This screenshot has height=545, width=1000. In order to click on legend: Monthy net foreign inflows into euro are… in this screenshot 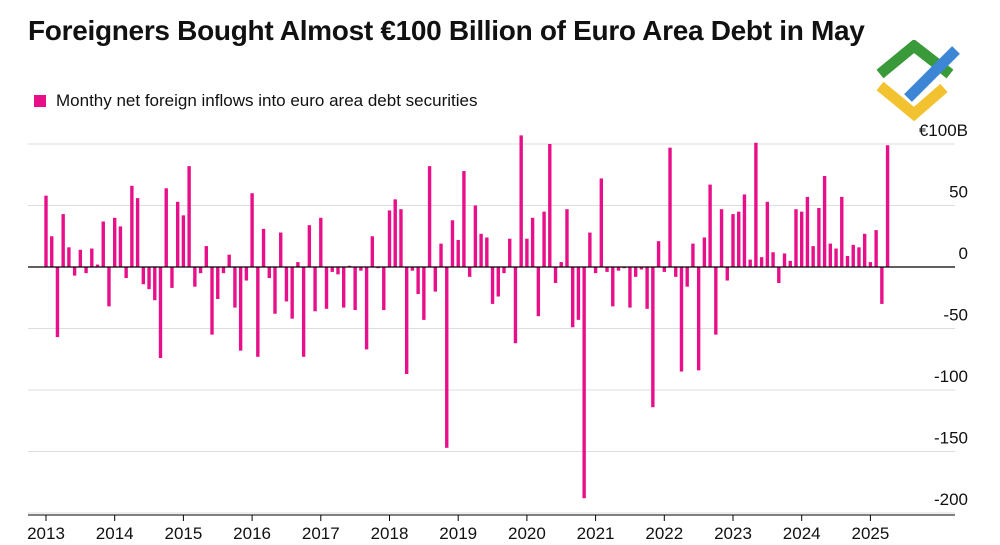, I will do `click(255, 101)`.